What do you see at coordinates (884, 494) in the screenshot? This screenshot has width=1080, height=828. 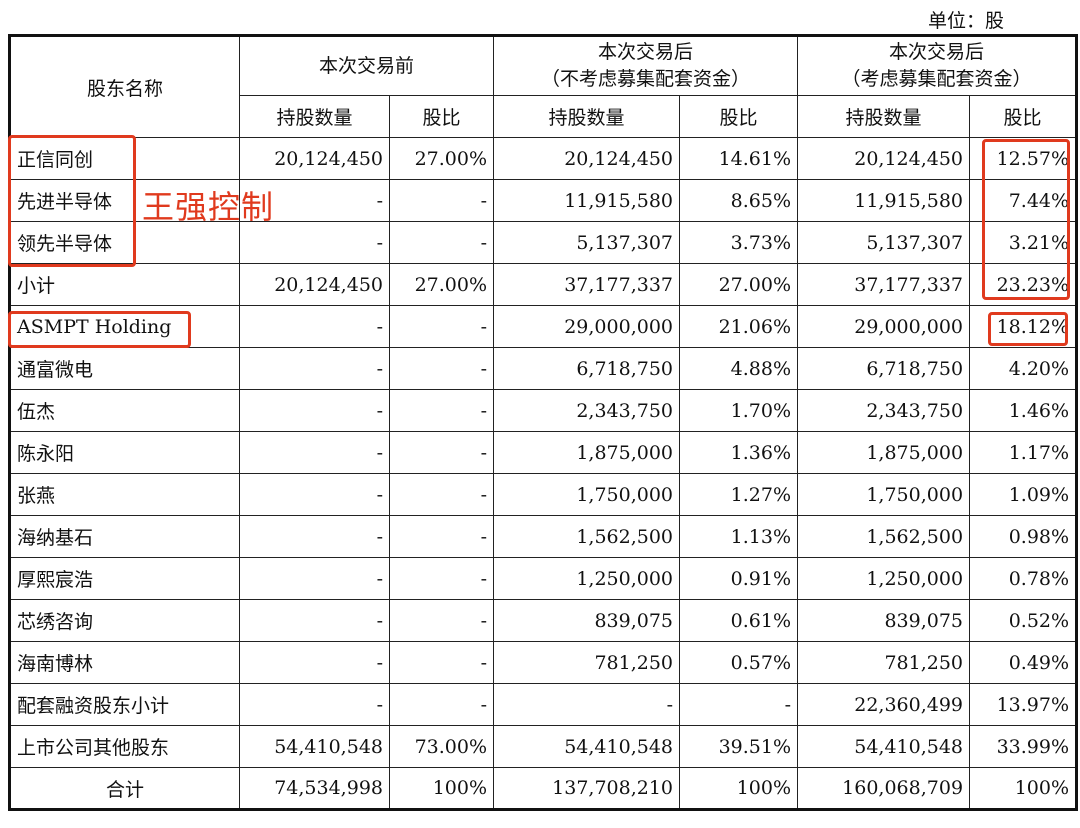 I see `cell-after-financing-shares: 1,750,000` at bounding box center [884, 494].